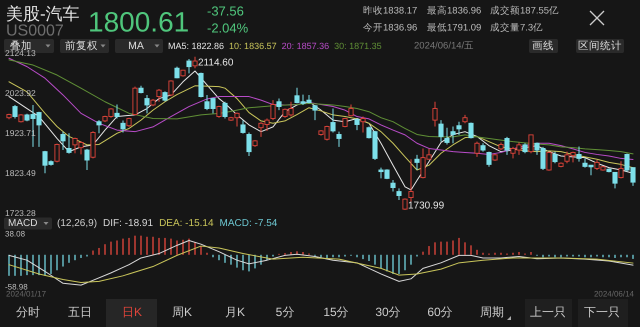 Image resolution: width=640 pixels, height=327 pixels. Describe the element at coordinates (77, 223) in the screenshot. I see `chart-subtitle: (12,26,9)` at that location.